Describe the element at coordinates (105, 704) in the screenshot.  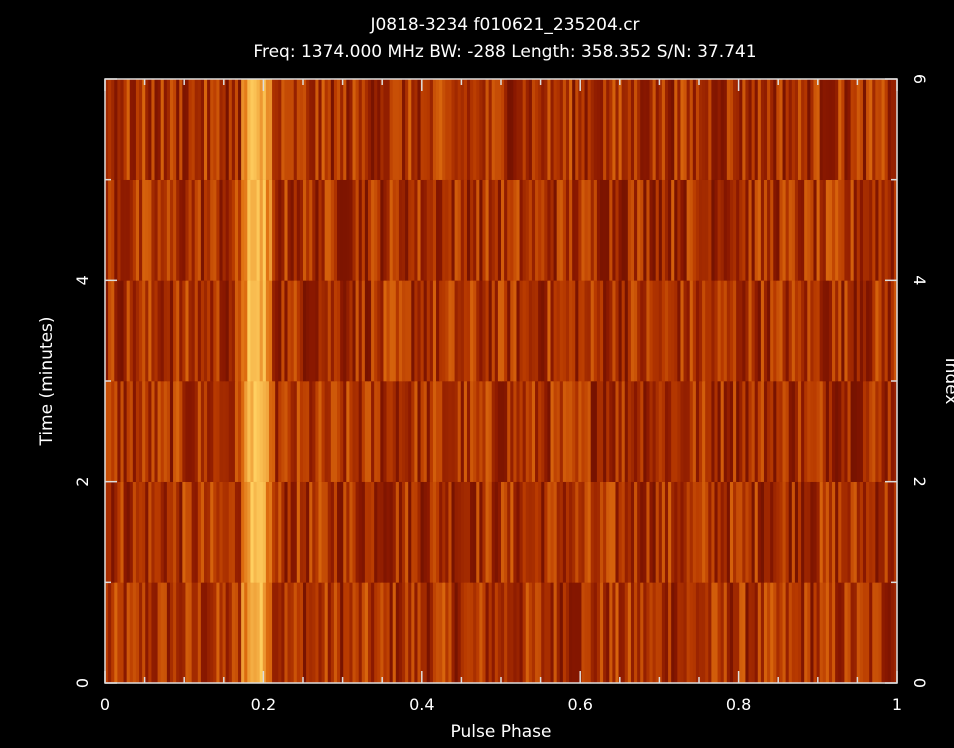
I see `x-tick-label: 0` at that location.